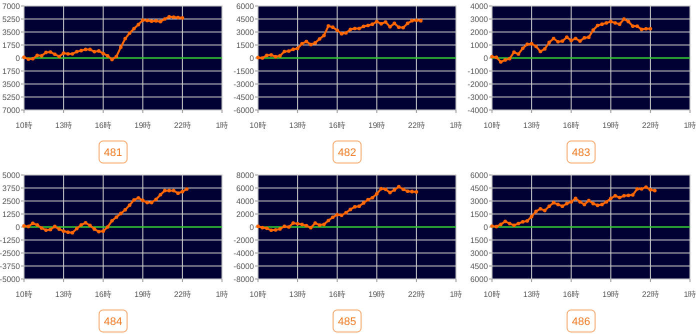  What do you see at coordinates (11, 214) in the screenshot?
I see `y-tick-label: 1250` at bounding box center [11, 214].